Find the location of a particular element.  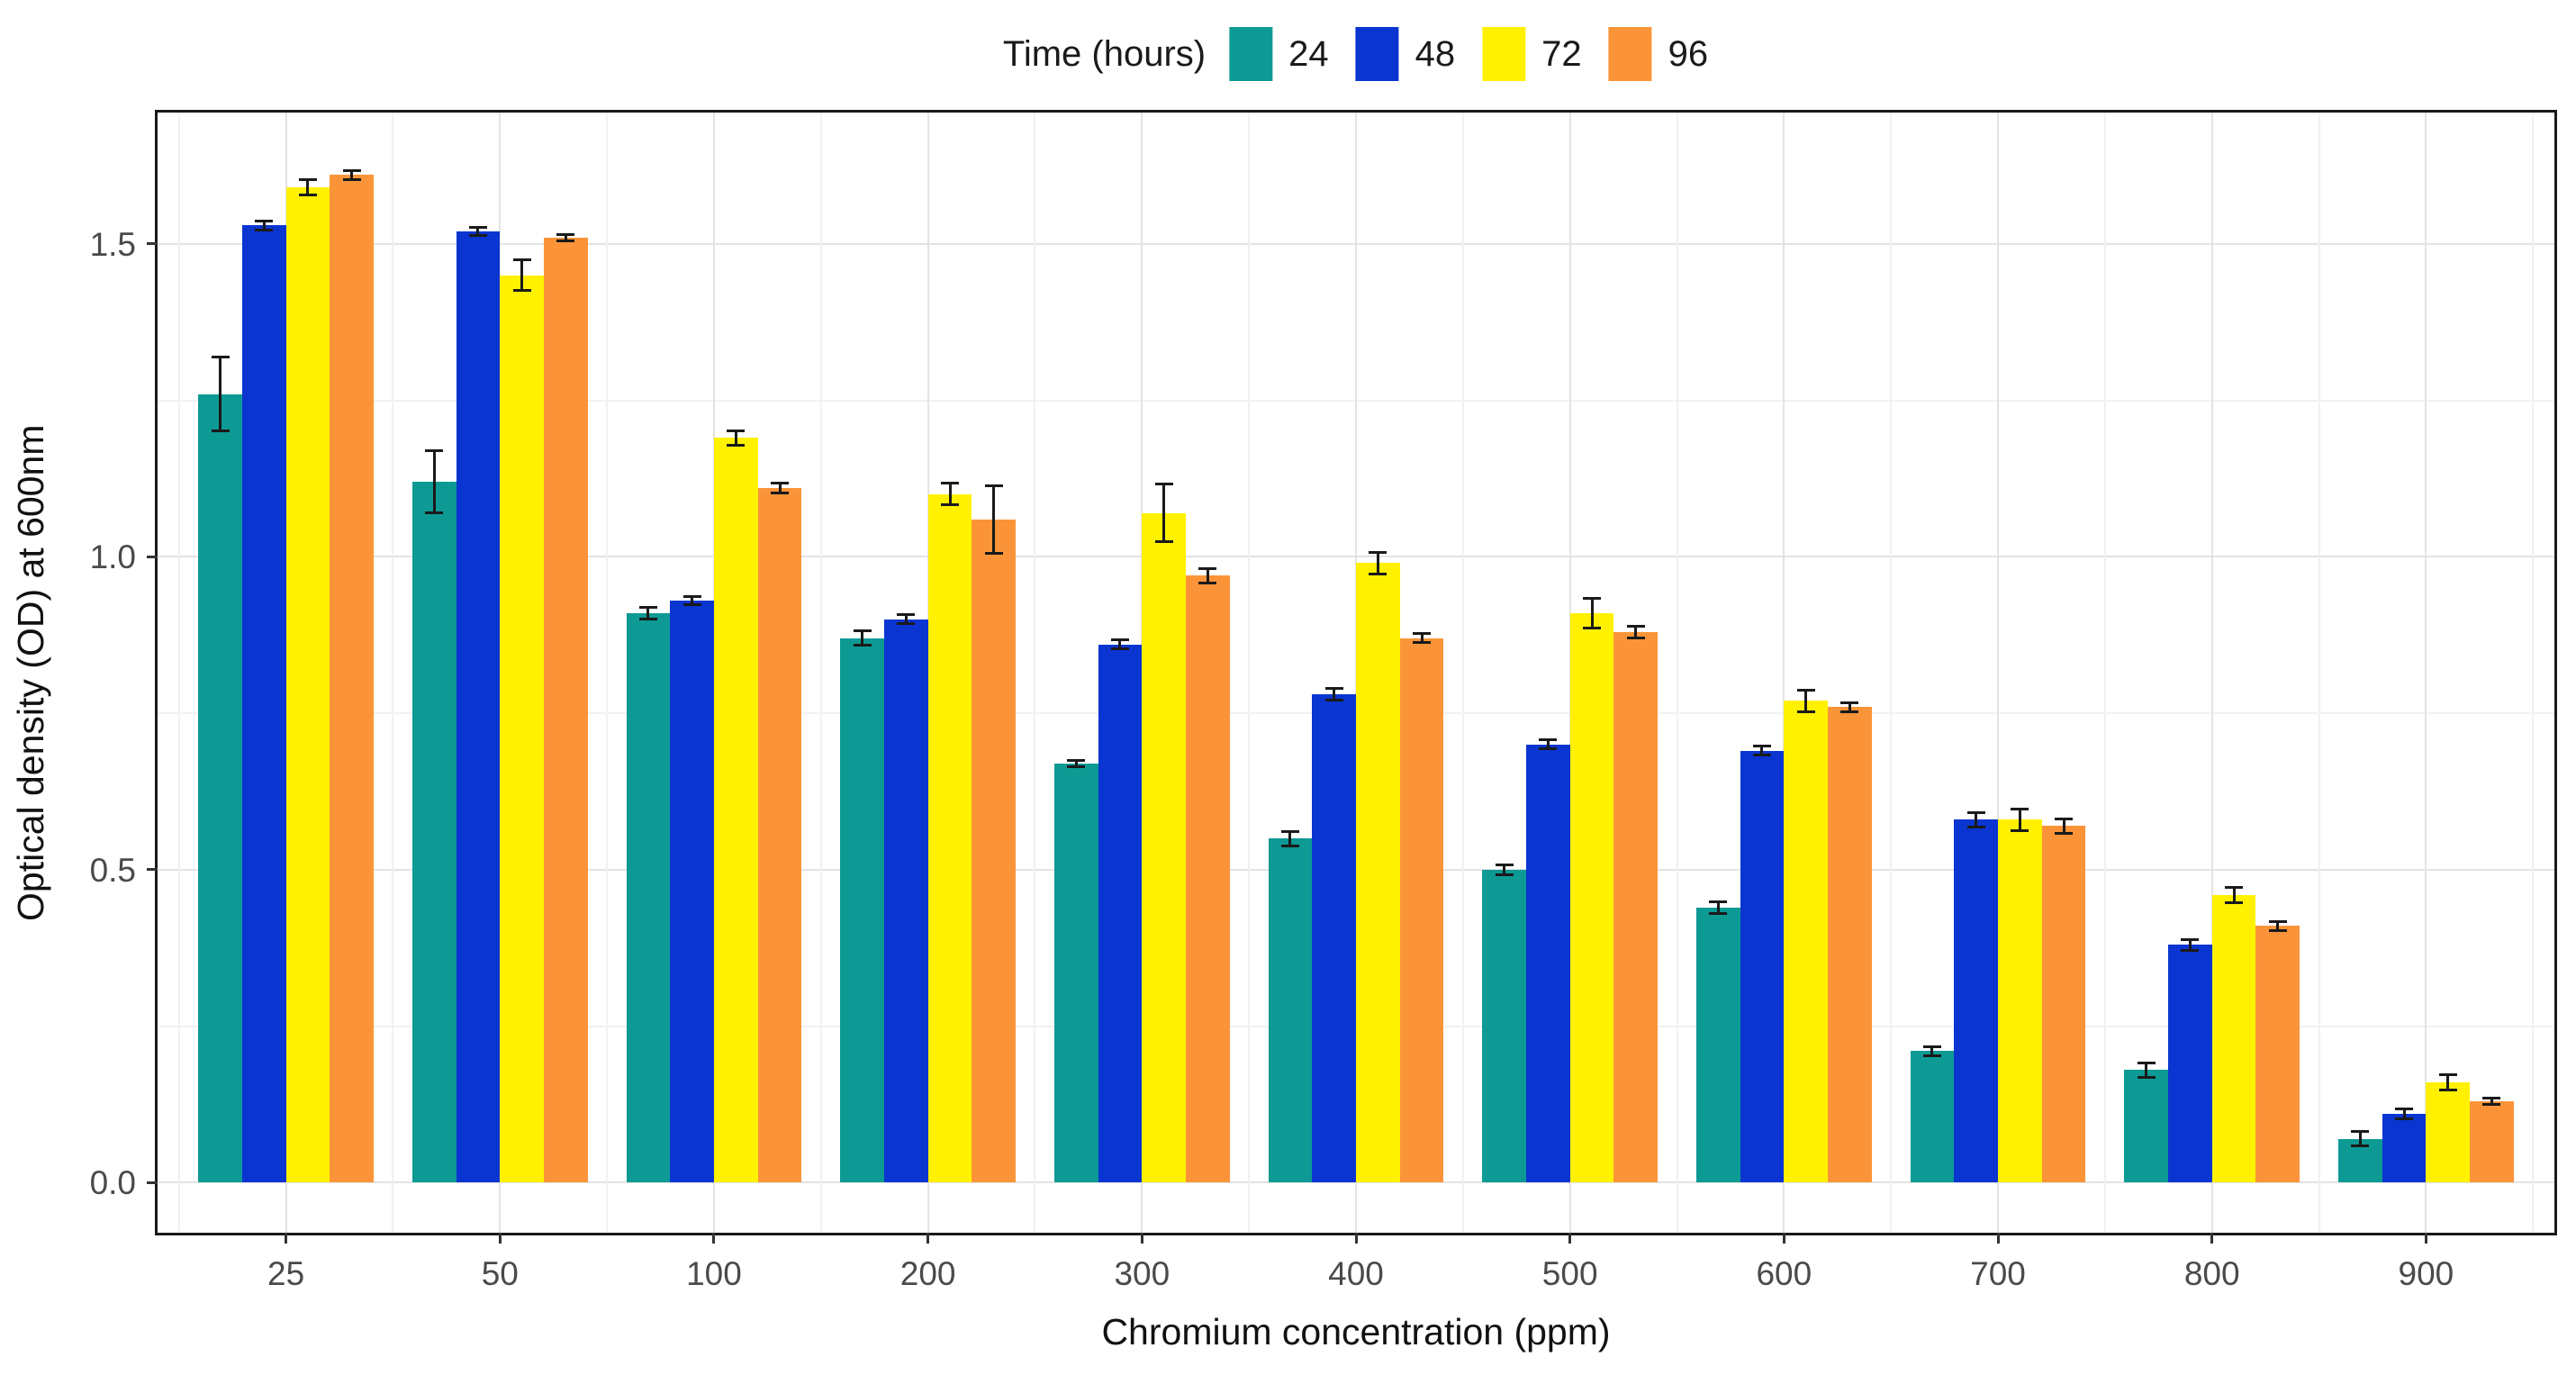

x-tick-label: 800 is located at coordinates (2211, 1273).